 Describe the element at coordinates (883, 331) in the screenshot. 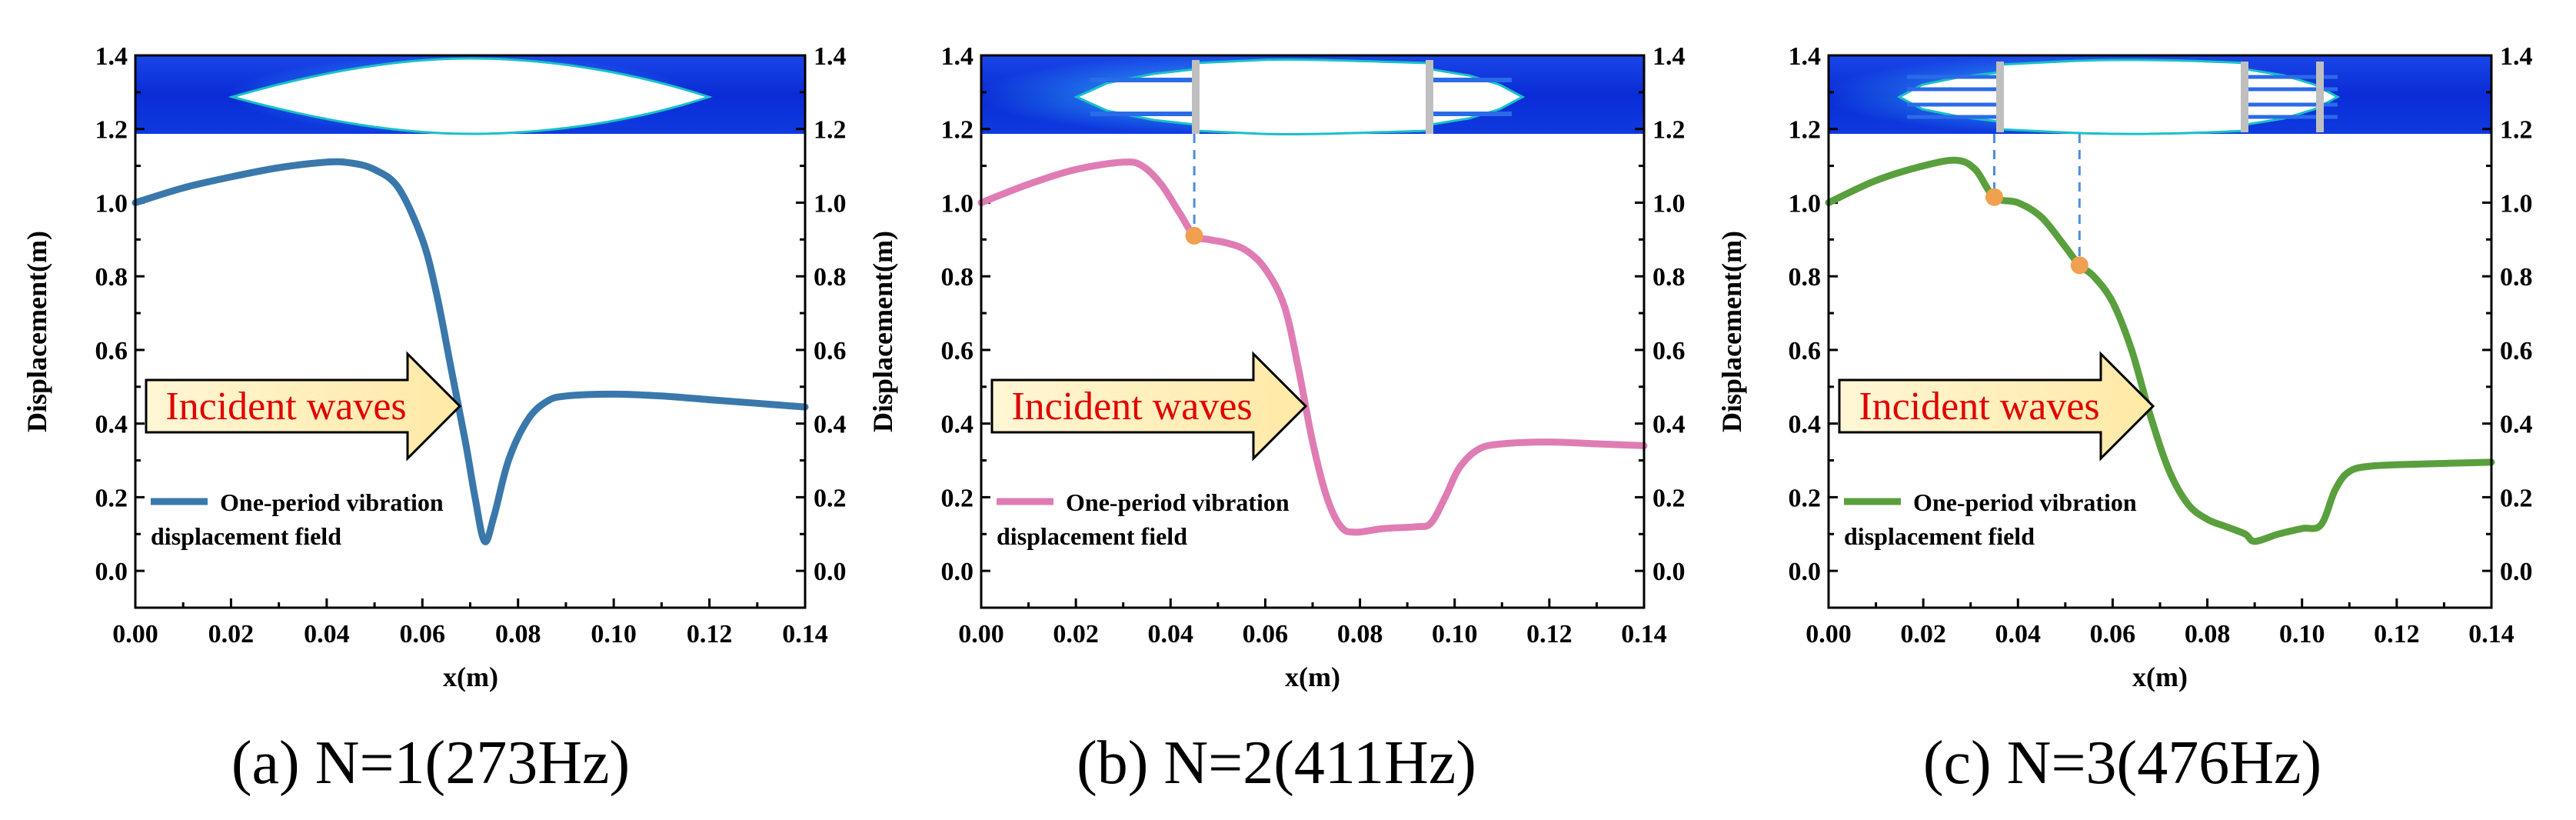

I see `y-axis-title-b: Displacement(m)` at that location.